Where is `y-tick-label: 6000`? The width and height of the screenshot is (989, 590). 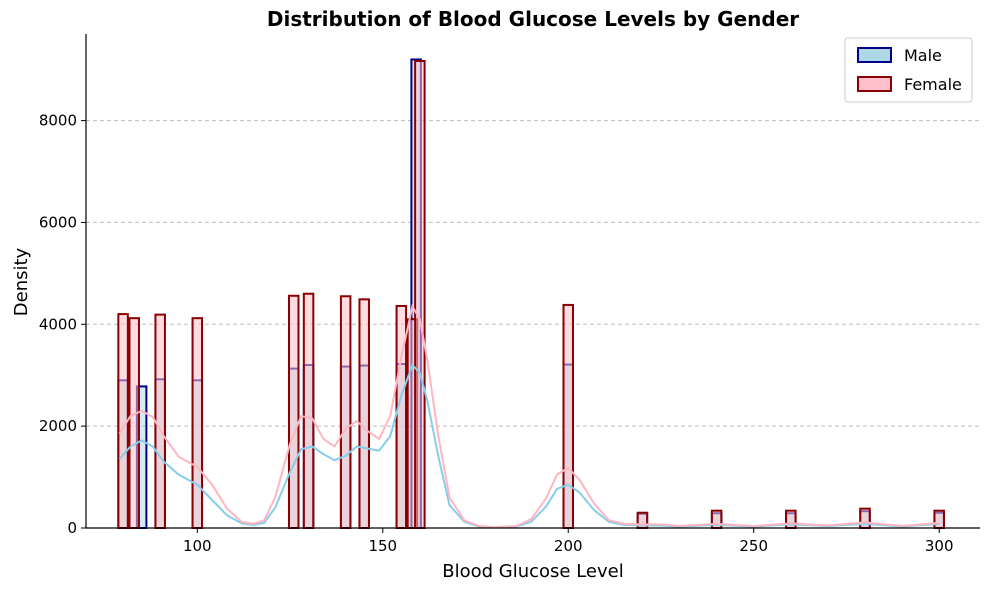 y-tick-label: 6000 is located at coordinates (58, 222).